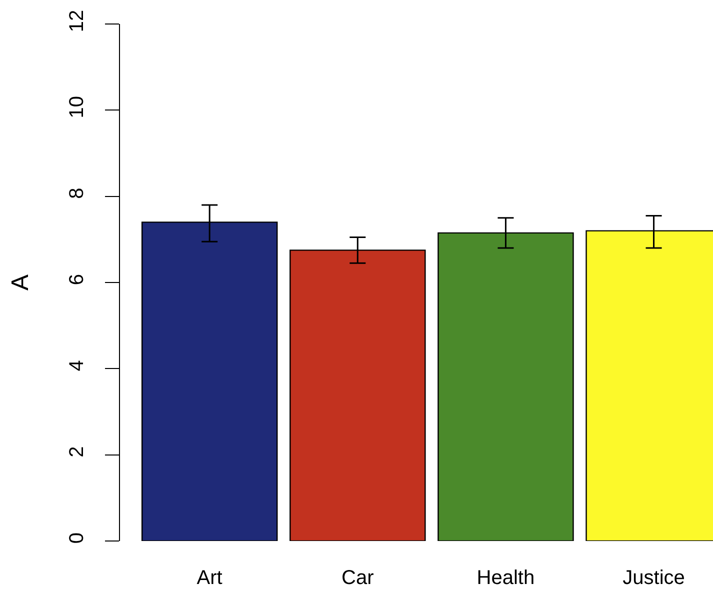 The width and height of the screenshot is (713, 596). What do you see at coordinates (77, 107) in the screenshot?
I see `y-tick-label: 10` at bounding box center [77, 107].